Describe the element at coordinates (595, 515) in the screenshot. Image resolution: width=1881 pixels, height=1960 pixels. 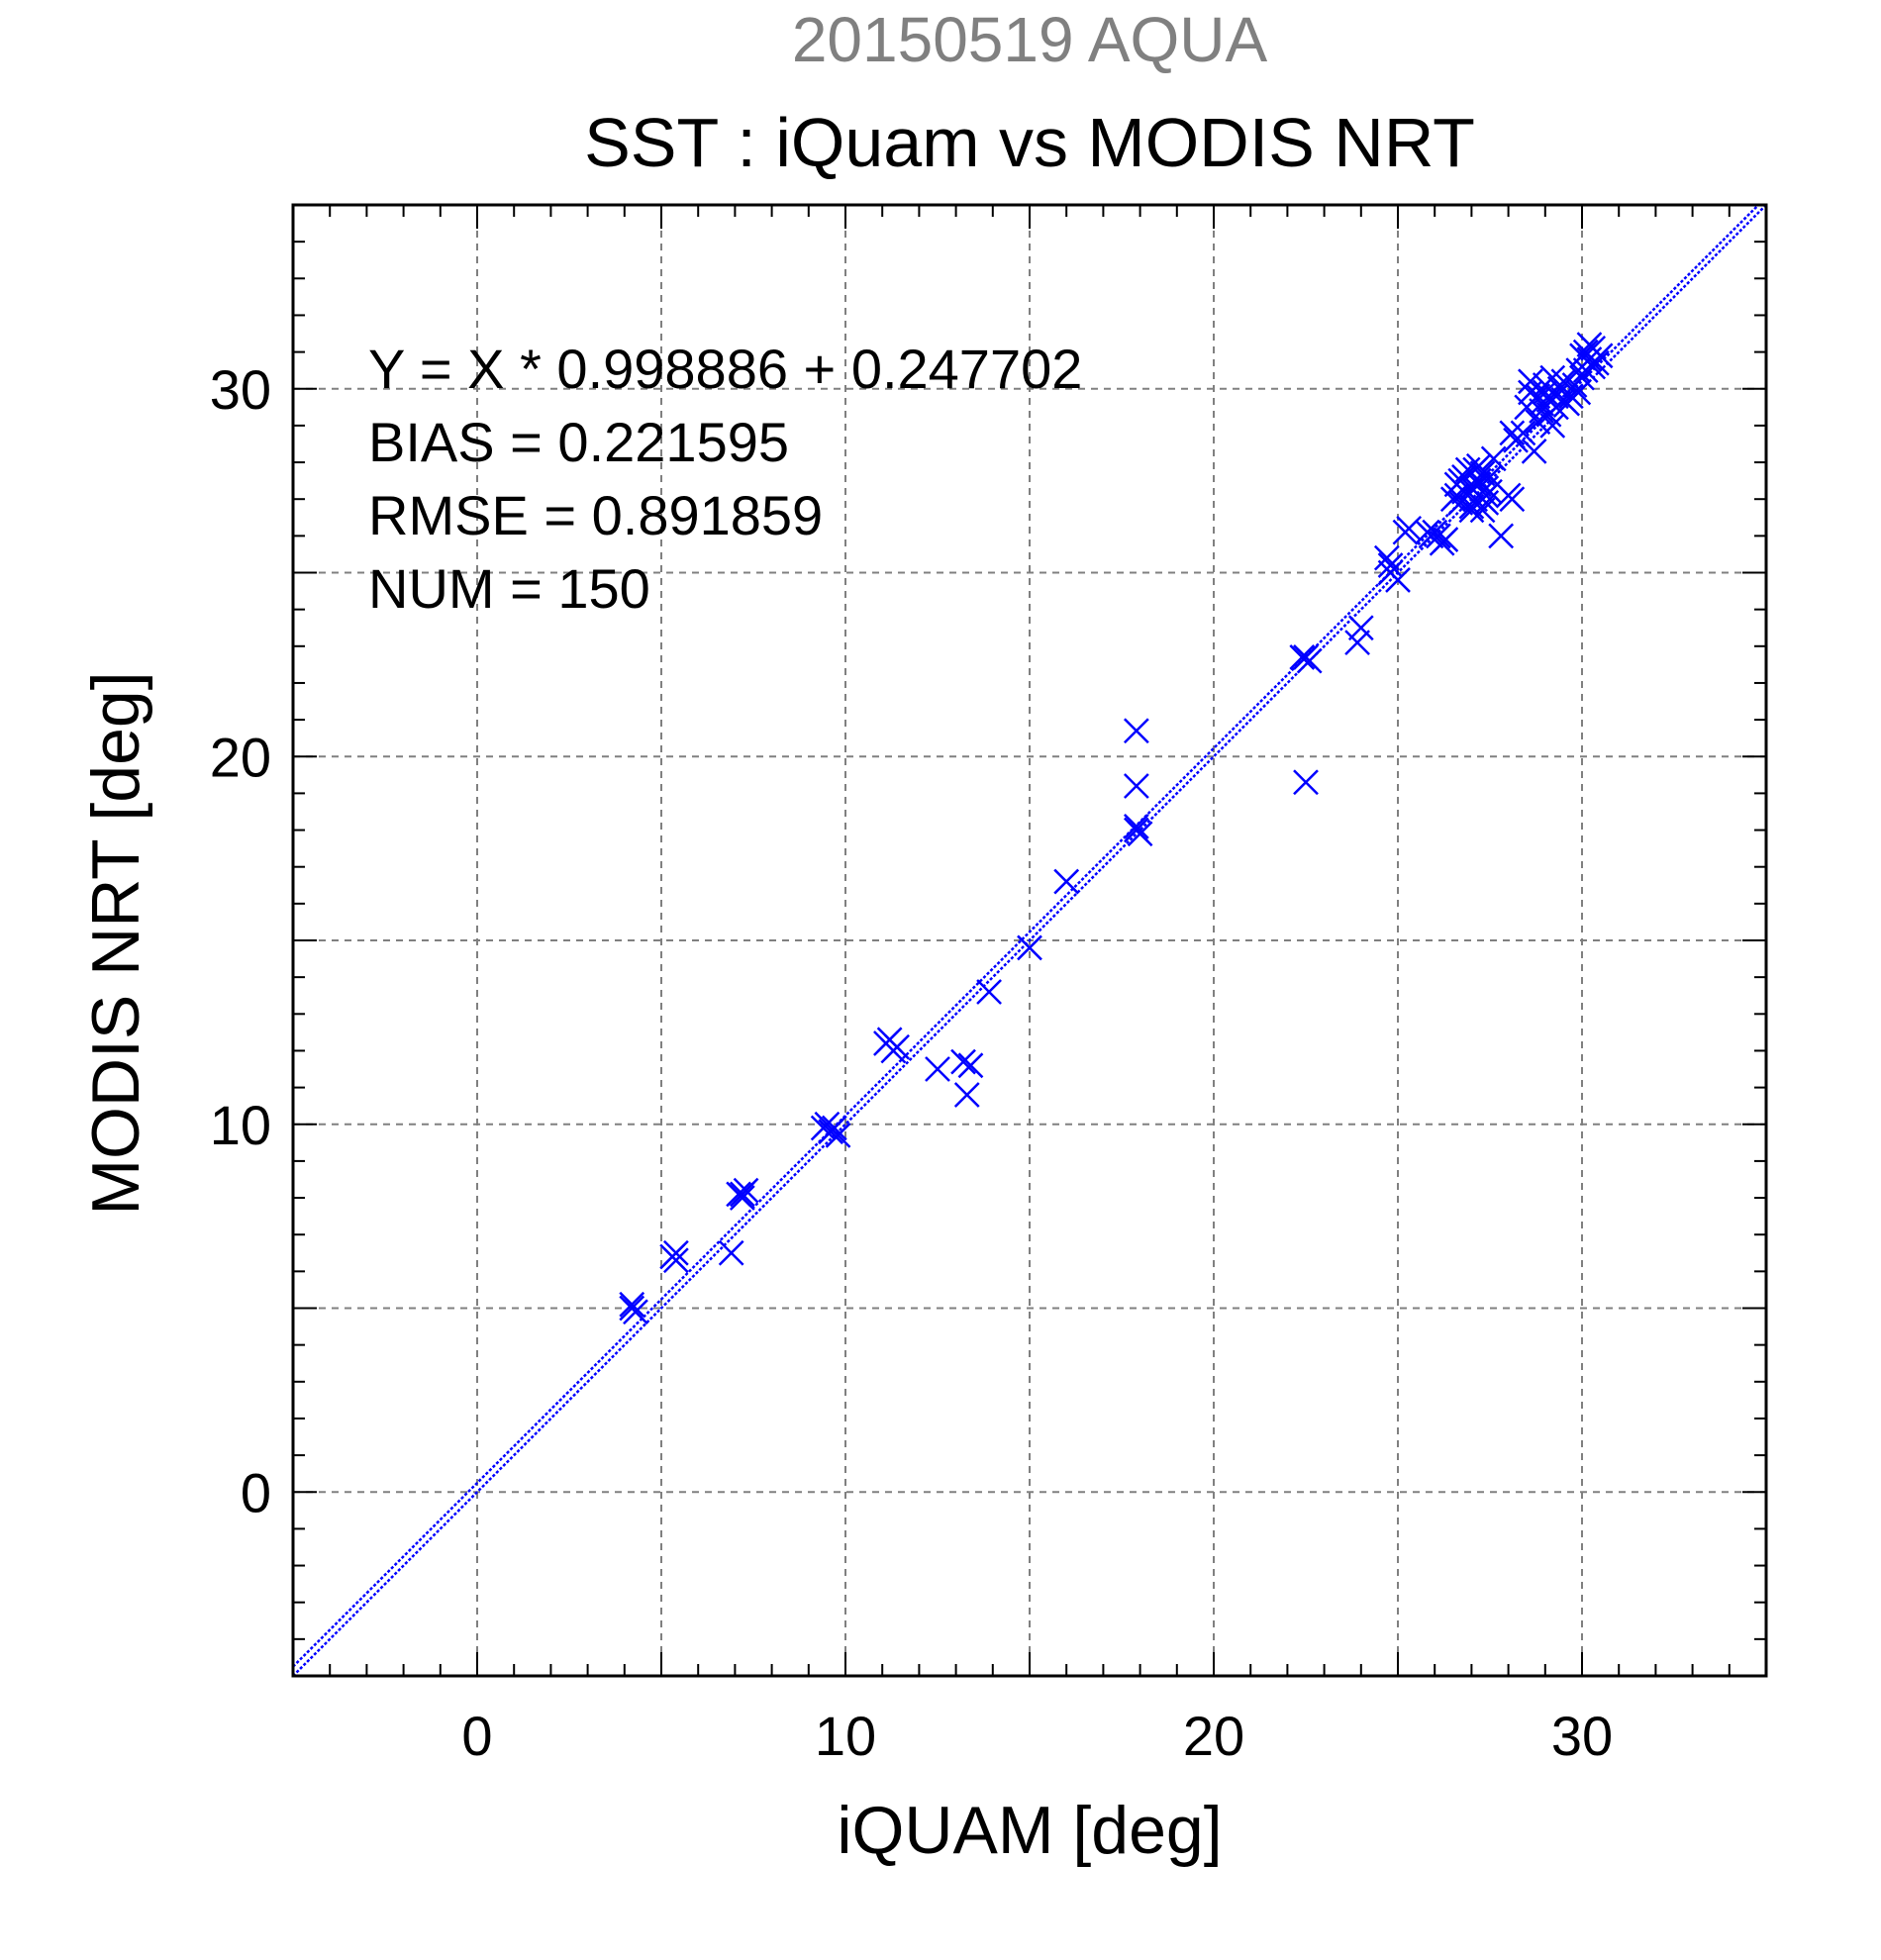
I see `stat-rmse: RMSE = 0.891859` at that location.